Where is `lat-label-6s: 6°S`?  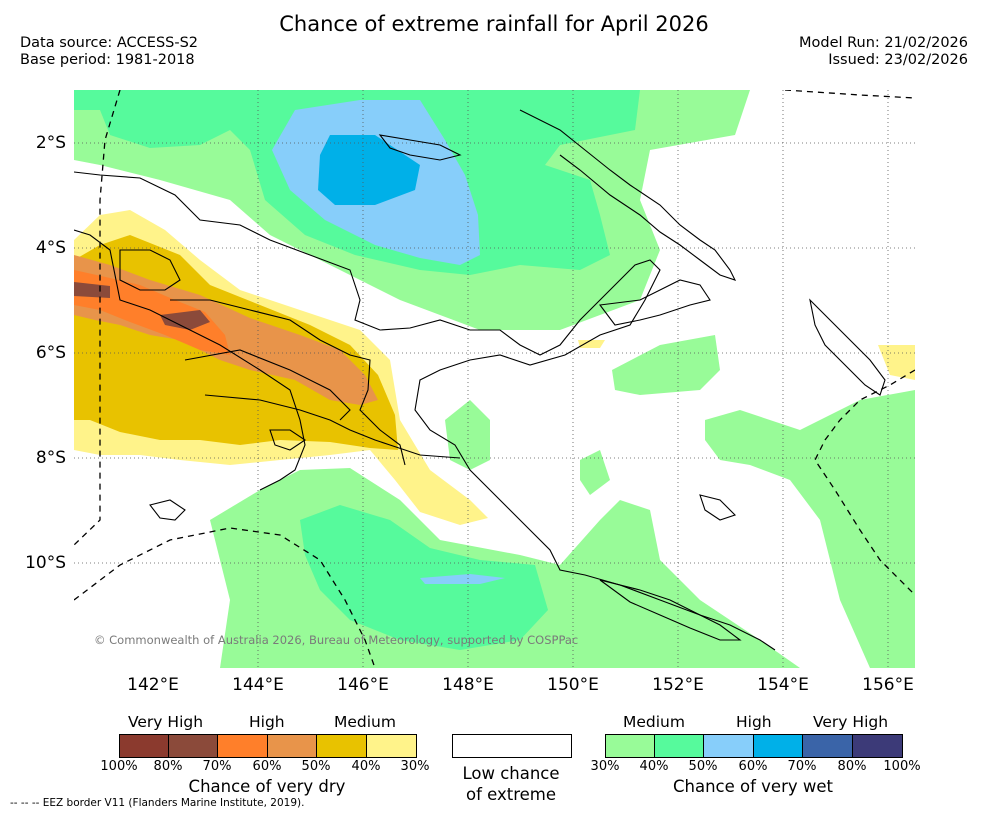
lat-label-6s: 6°S is located at coordinates (50, 353).